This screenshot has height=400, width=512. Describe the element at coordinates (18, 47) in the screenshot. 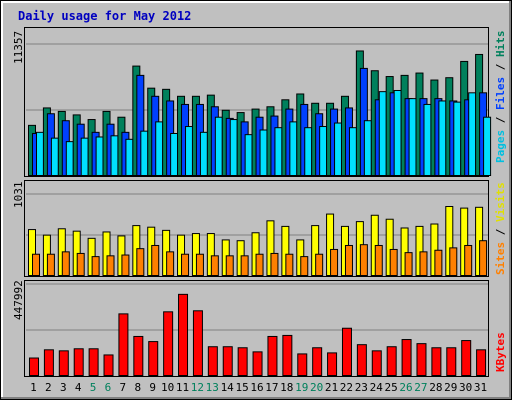

I see `hits-ymax-label: 11357` at that location.